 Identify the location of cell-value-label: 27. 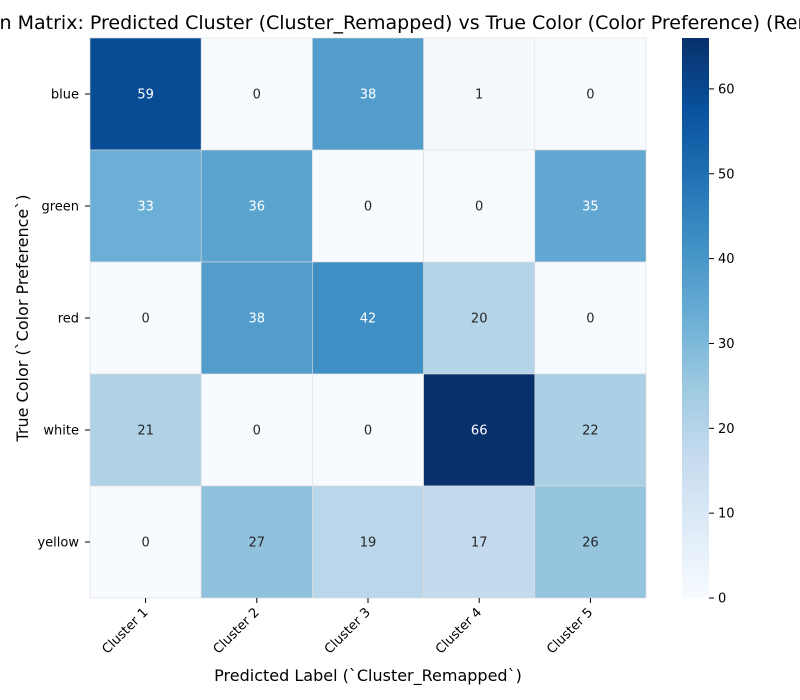
(257, 543).